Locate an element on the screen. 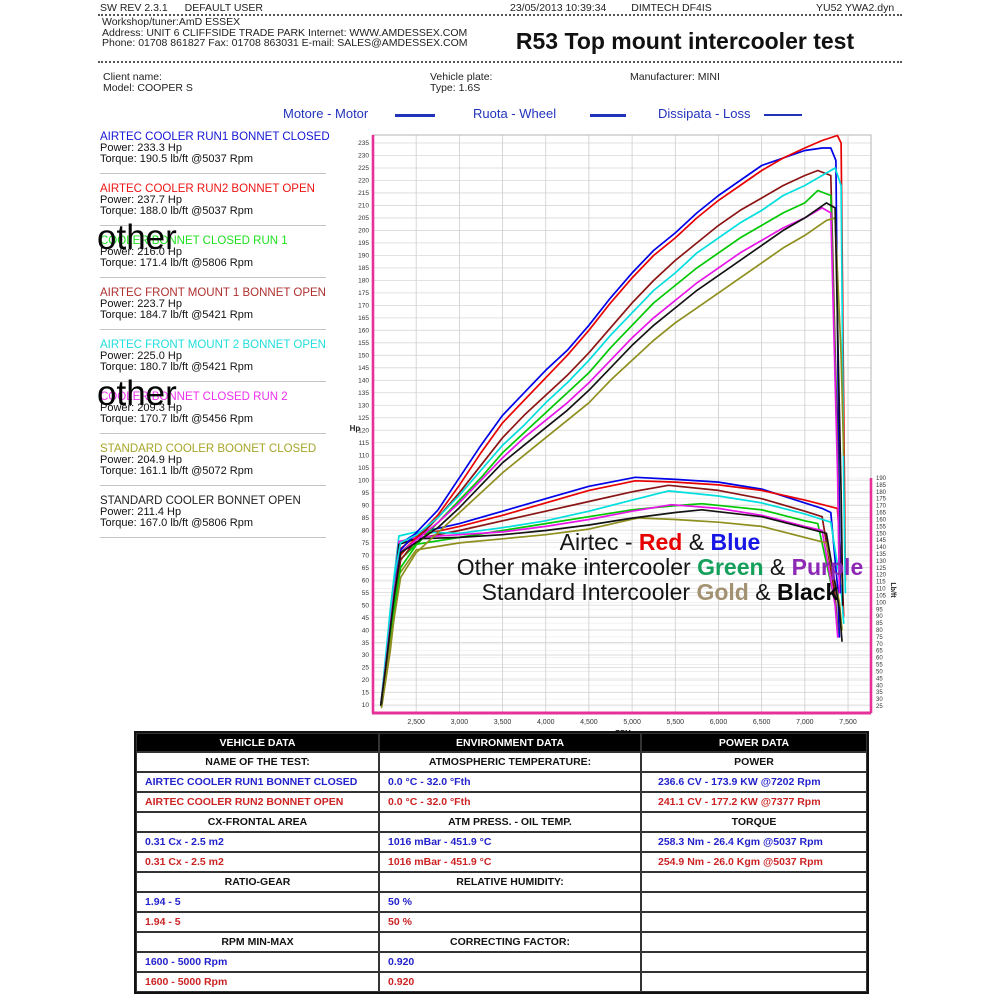 This screenshot has width=1000, height=1000. table-cell: 1016 mBar - 451.9 °C is located at coordinates (510, 862).